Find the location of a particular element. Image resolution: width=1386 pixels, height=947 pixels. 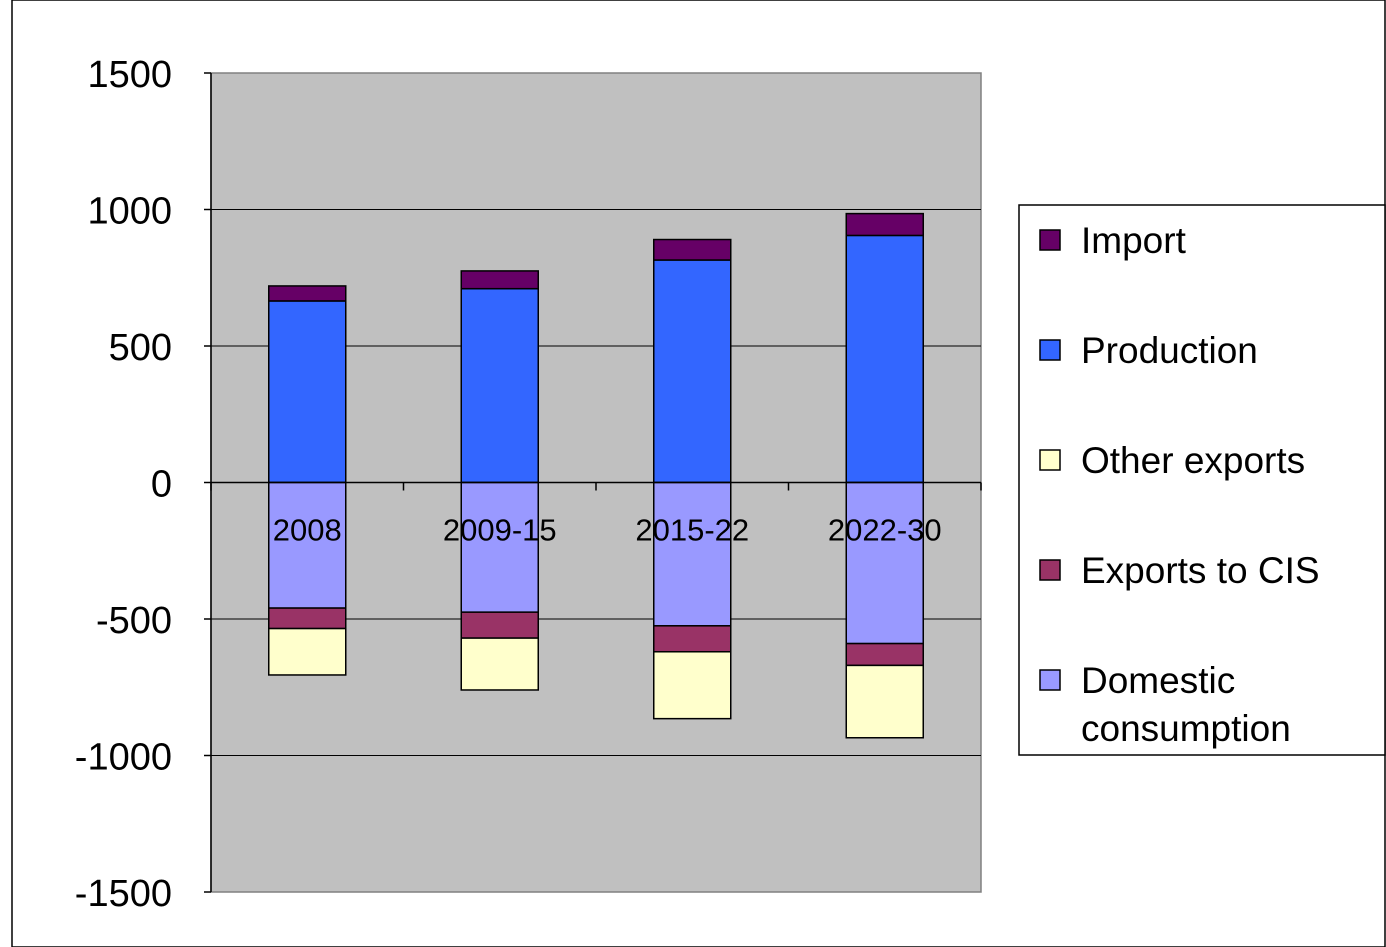

y-tick-label: -1500 is located at coordinates (123, 894).